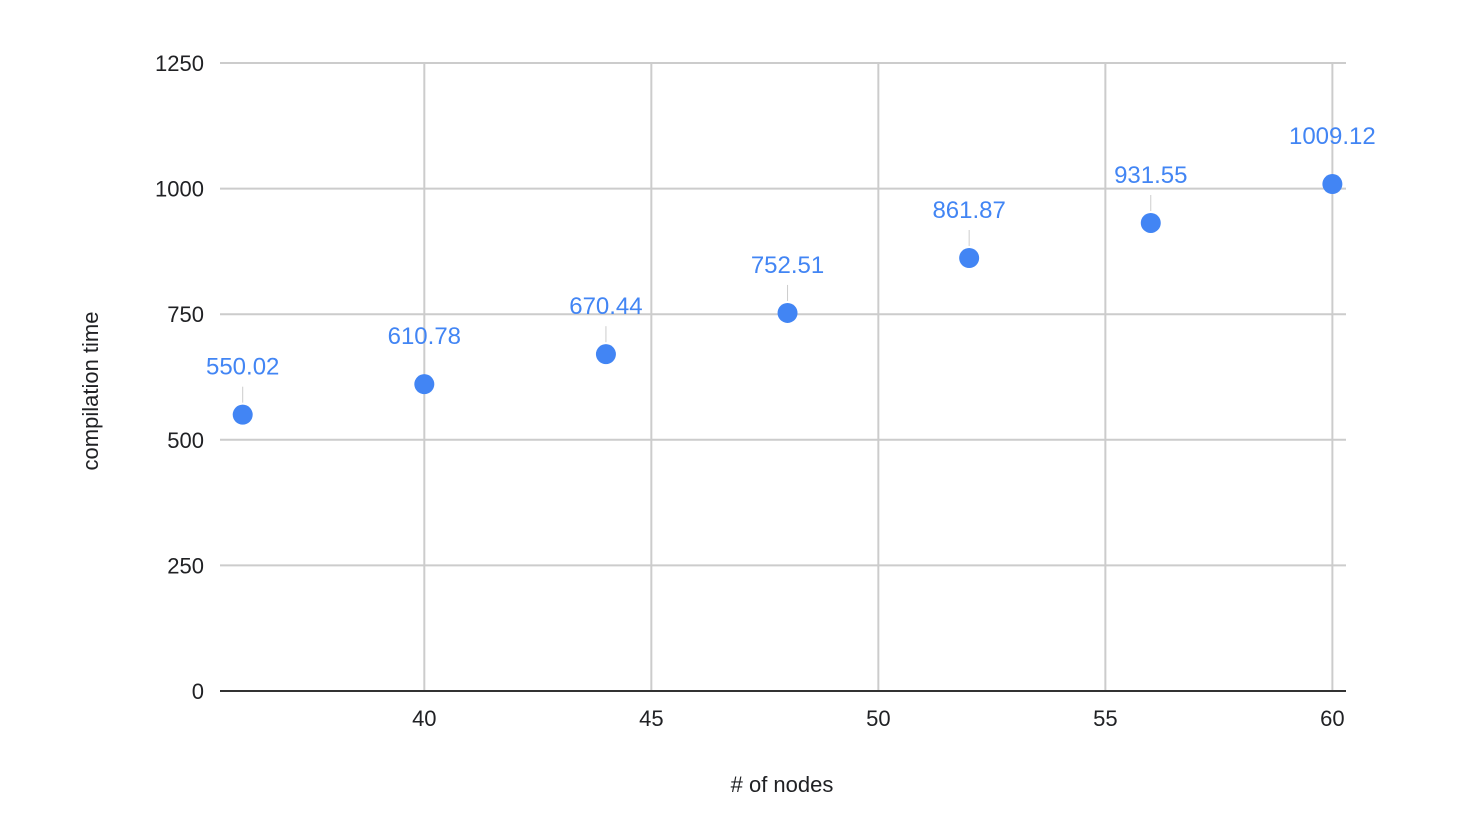  I want to click on x-tick-label: 55, so click(1105, 718).